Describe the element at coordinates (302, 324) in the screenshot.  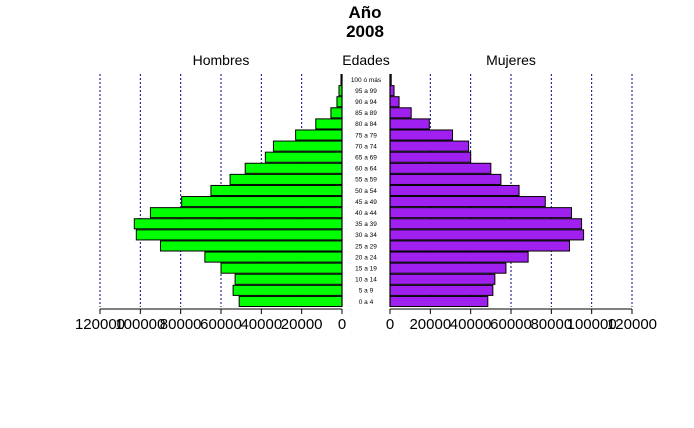
I see `x-tick-label-left: 20000` at that location.